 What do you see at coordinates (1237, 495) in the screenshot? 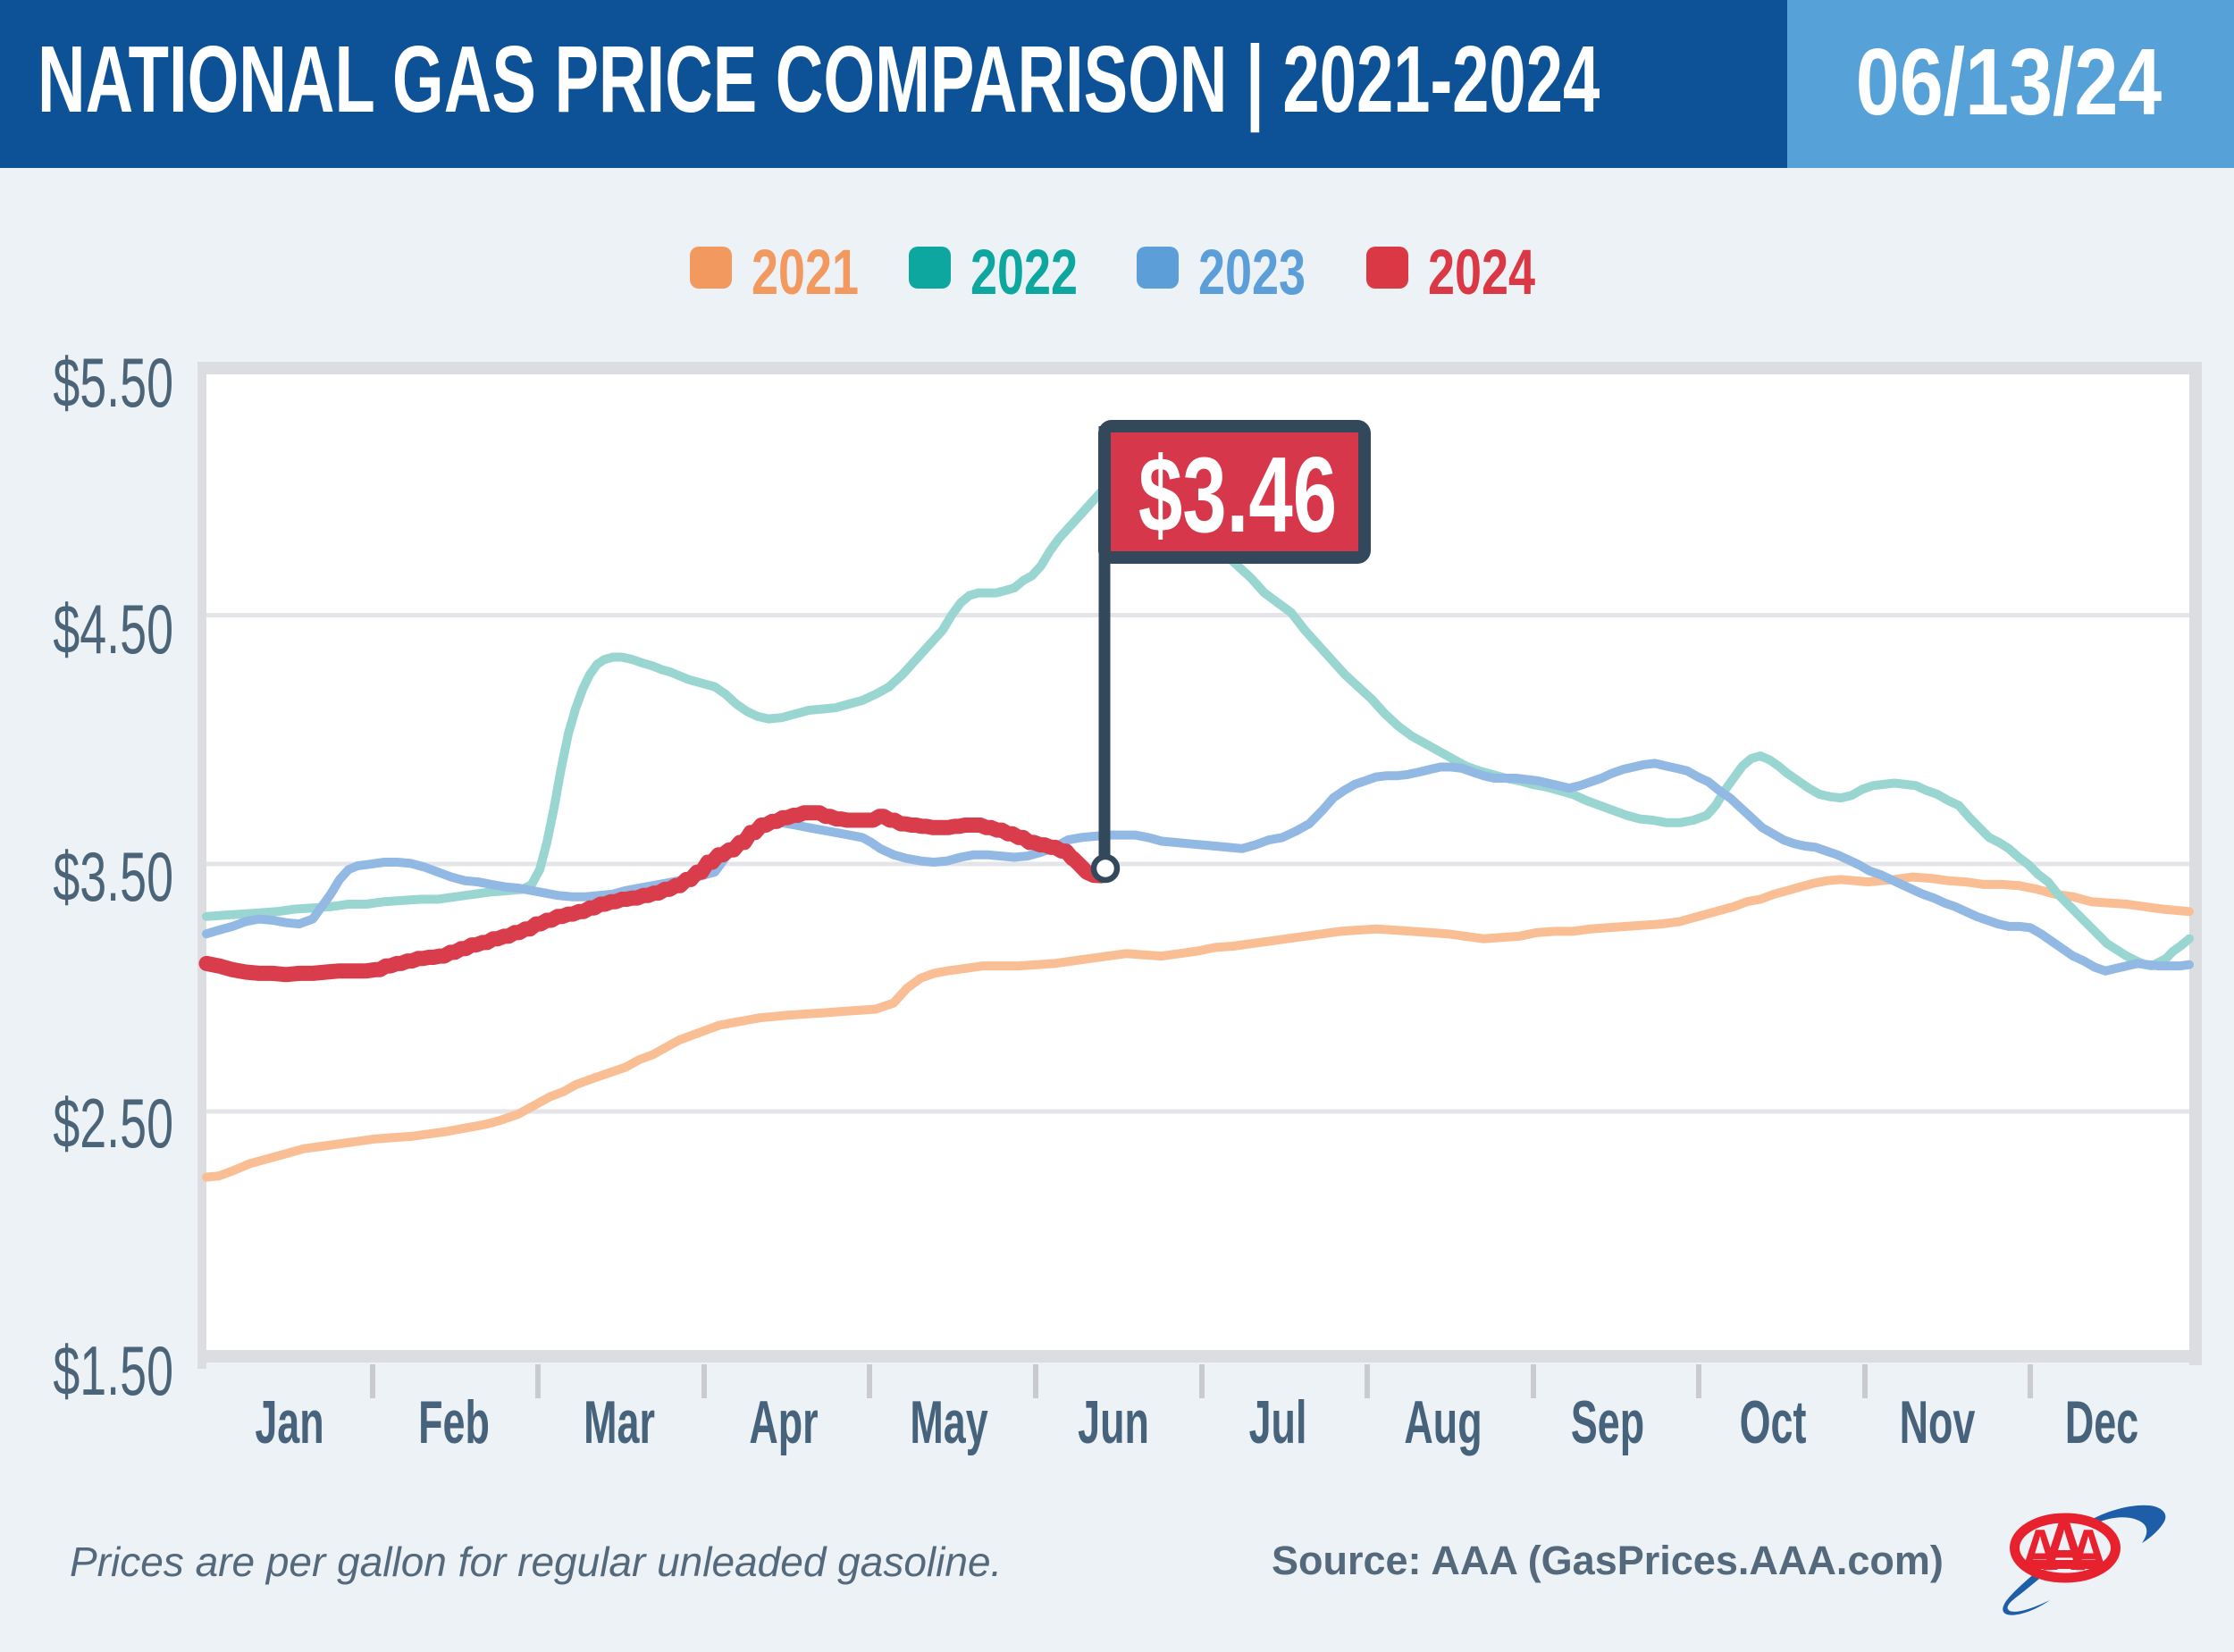
I see `svg-text: $3.46` at bounding box center [1237, 495].